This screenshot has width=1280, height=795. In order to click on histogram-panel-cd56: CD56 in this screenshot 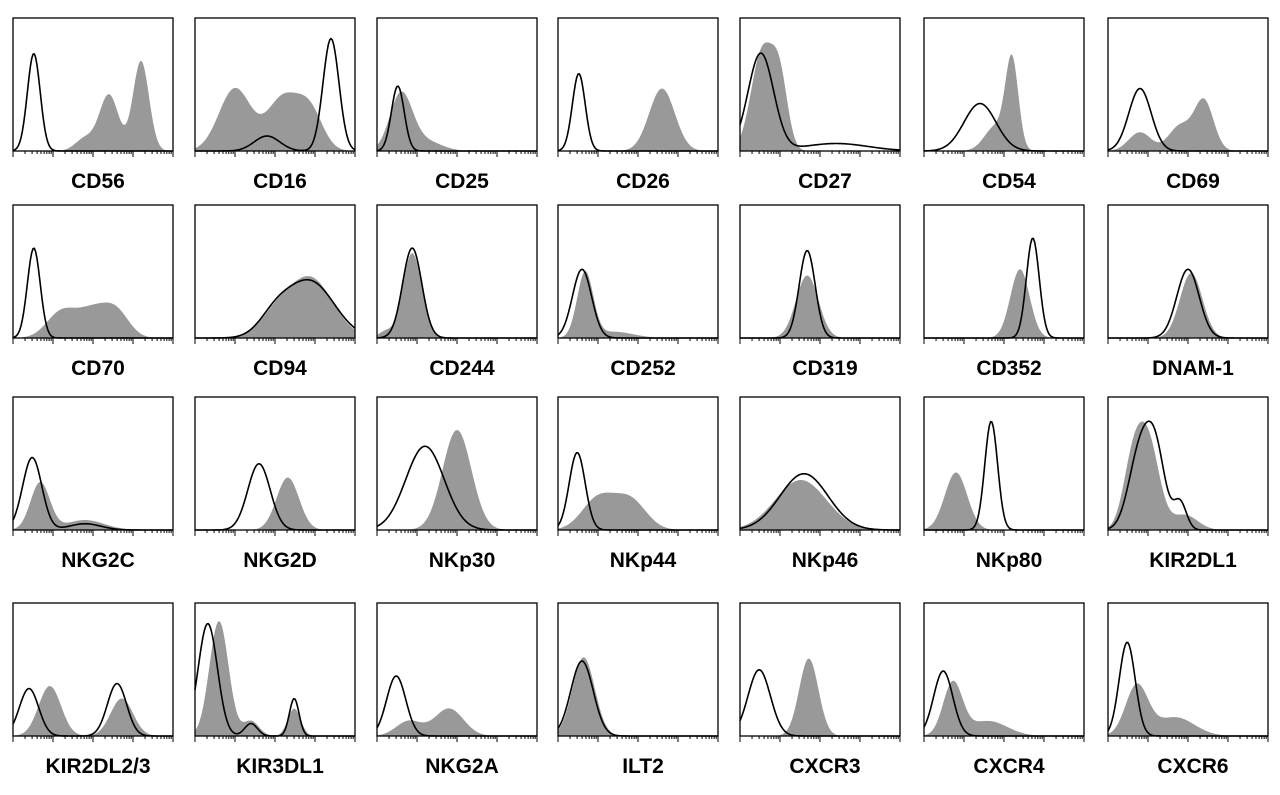, I will do `click(98, 113)`.